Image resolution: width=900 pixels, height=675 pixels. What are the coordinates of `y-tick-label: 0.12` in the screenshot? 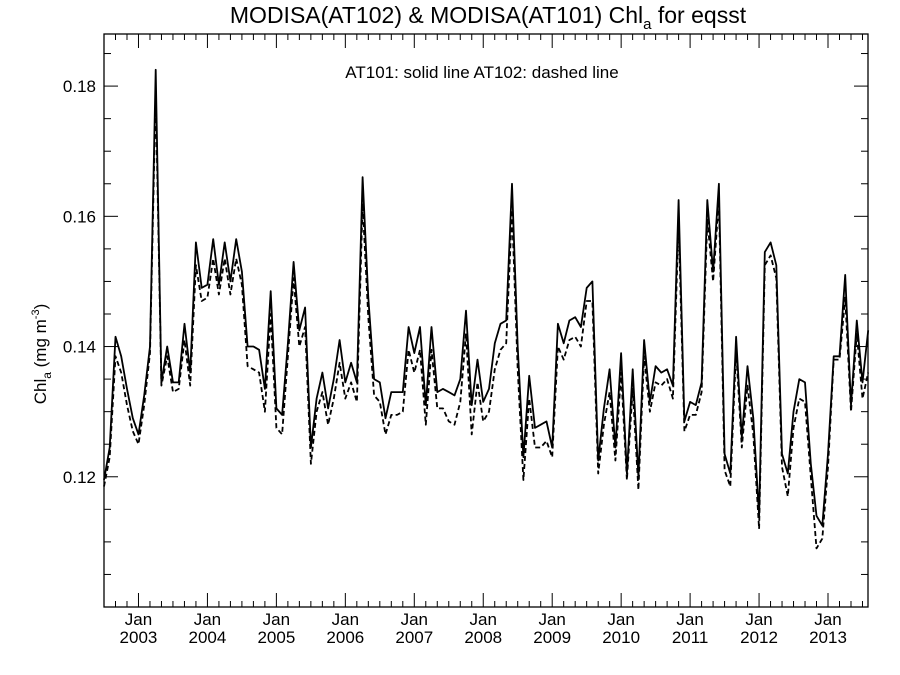 It's located at (79, 477).